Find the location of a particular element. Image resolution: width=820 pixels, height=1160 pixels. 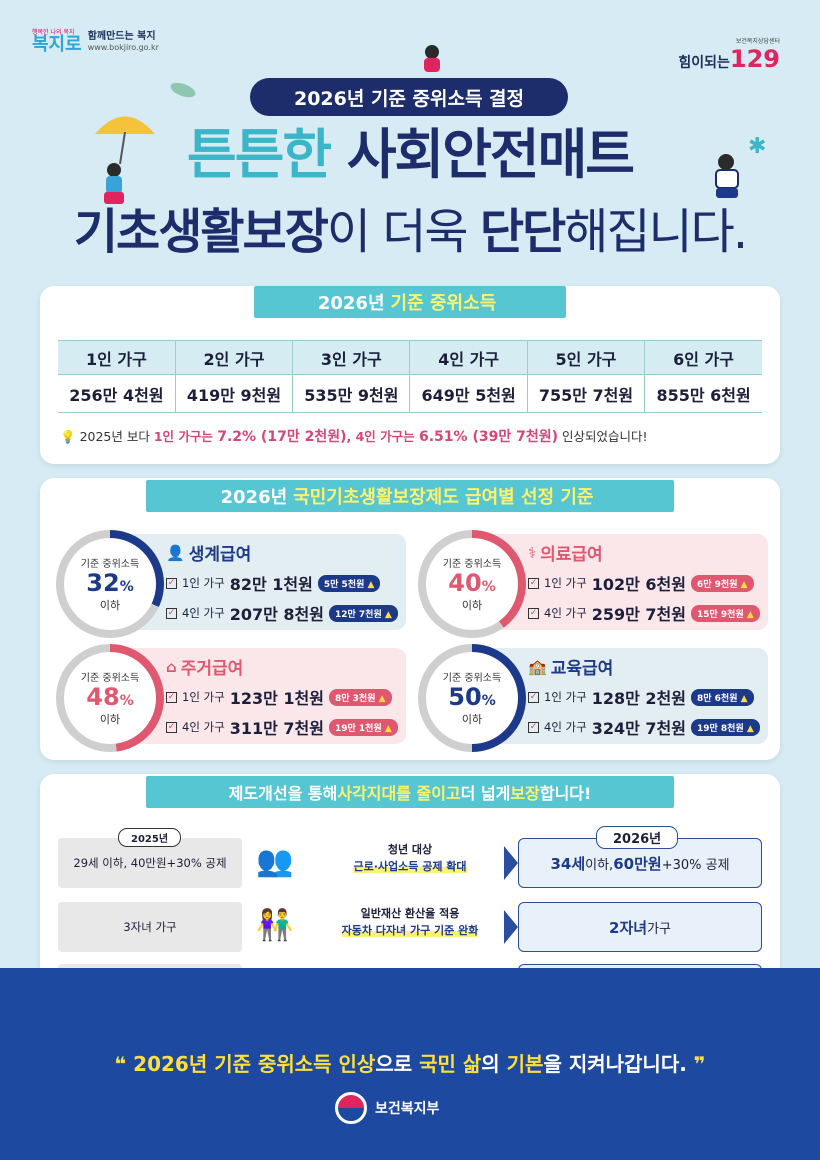

reform-title-c: 더 넓게 is located at coordinates (485, 793).